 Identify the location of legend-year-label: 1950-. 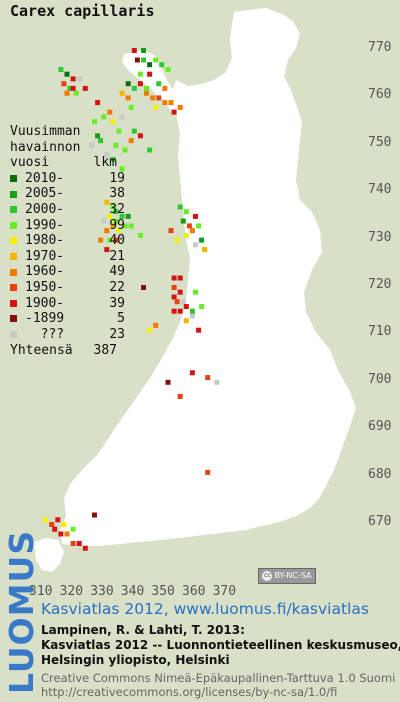
(45, 287).